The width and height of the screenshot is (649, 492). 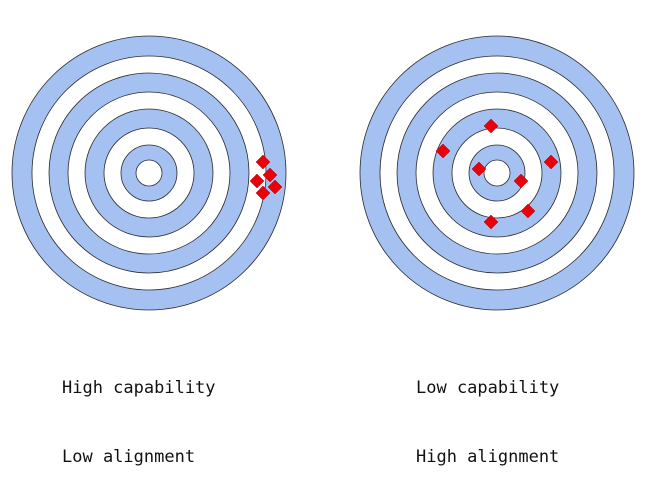 What do you see at coordinates (488, 457) in the screenshot?
I see `caption-right-line-2: High alignment` at bounding box center [488, 457].